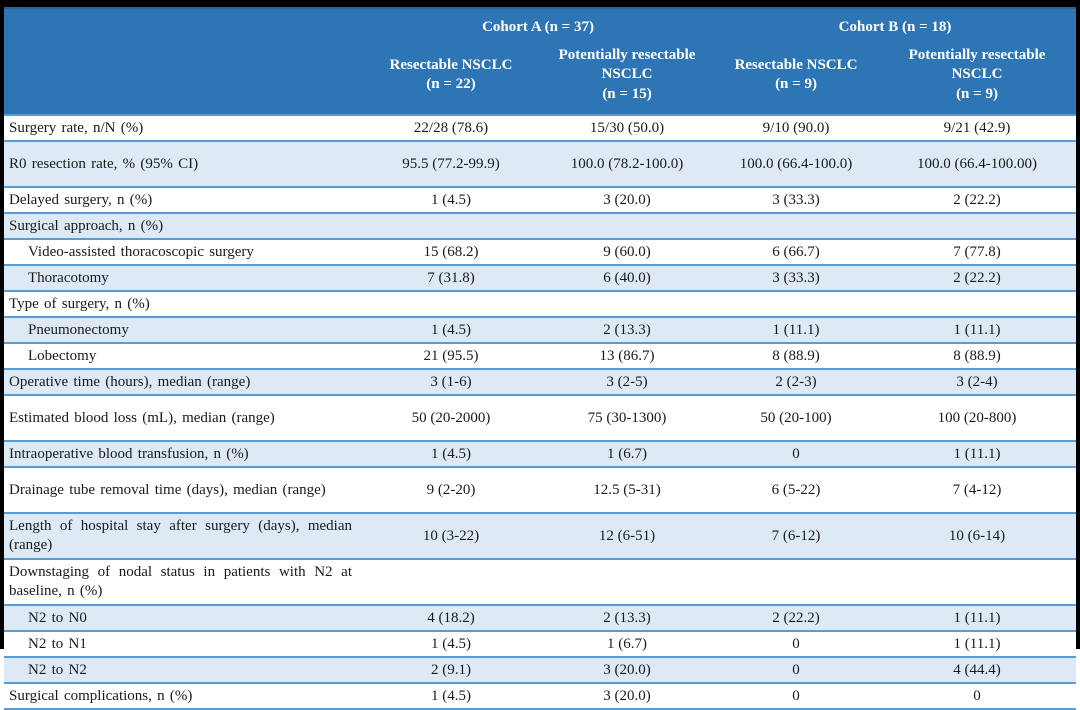 The image size is (1080, 710). Describe the element at coordinates (451, 163) in the screenshot. I see `cell-value: 95.5 (77.2-99.9)` at that location.